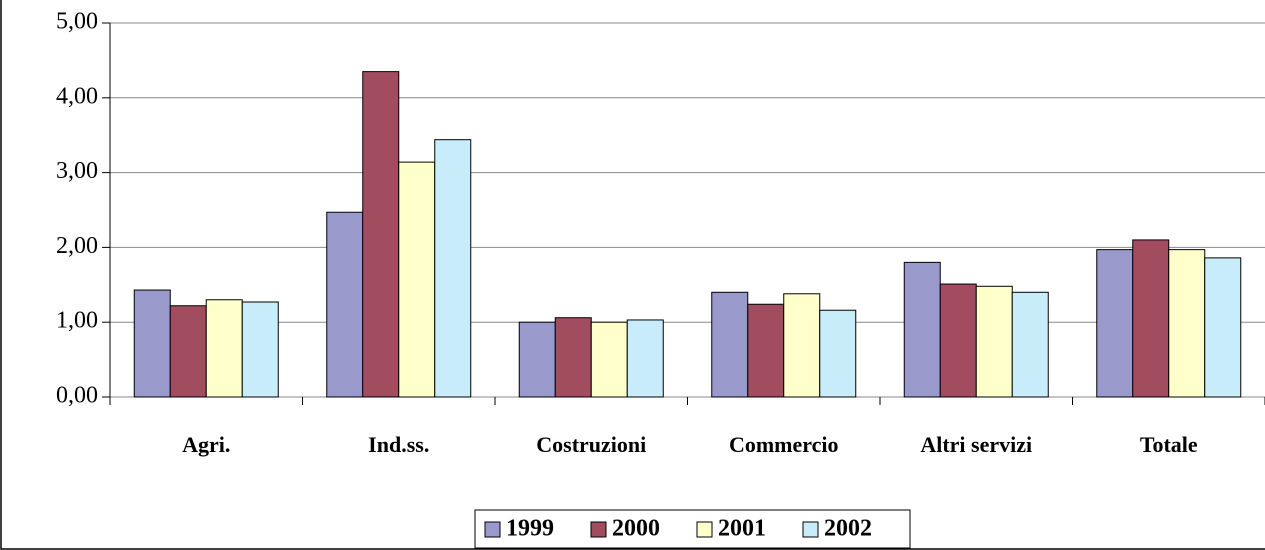  Describe the element at coordinates (1169, 444) in the screenshot. I see `x-tick-label: Totale` at that location.